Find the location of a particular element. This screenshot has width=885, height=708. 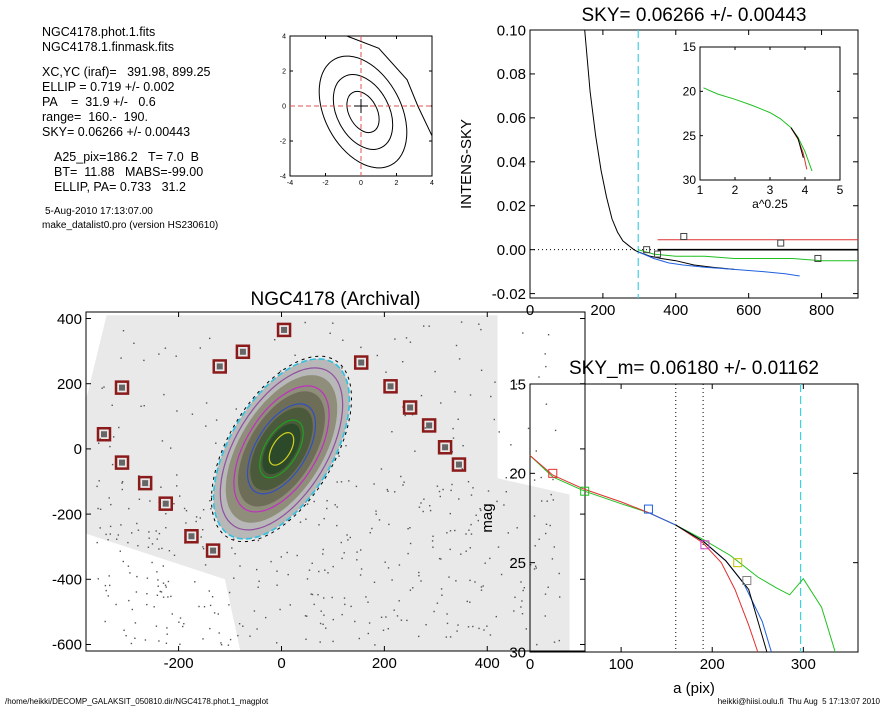

galaxy-panel-ytick-label: -600 is located at coordinates (67, 645).